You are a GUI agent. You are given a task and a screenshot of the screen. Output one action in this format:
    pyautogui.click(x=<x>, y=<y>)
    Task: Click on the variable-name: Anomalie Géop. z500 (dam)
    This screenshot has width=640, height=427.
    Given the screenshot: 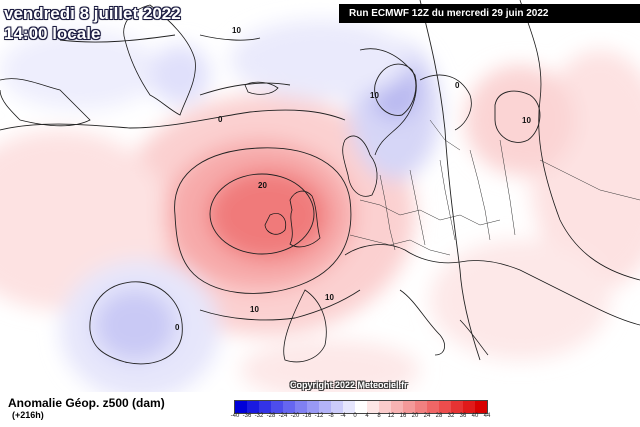 What is the action you would take?
    pyautogui.click(x=86, y=403)
    